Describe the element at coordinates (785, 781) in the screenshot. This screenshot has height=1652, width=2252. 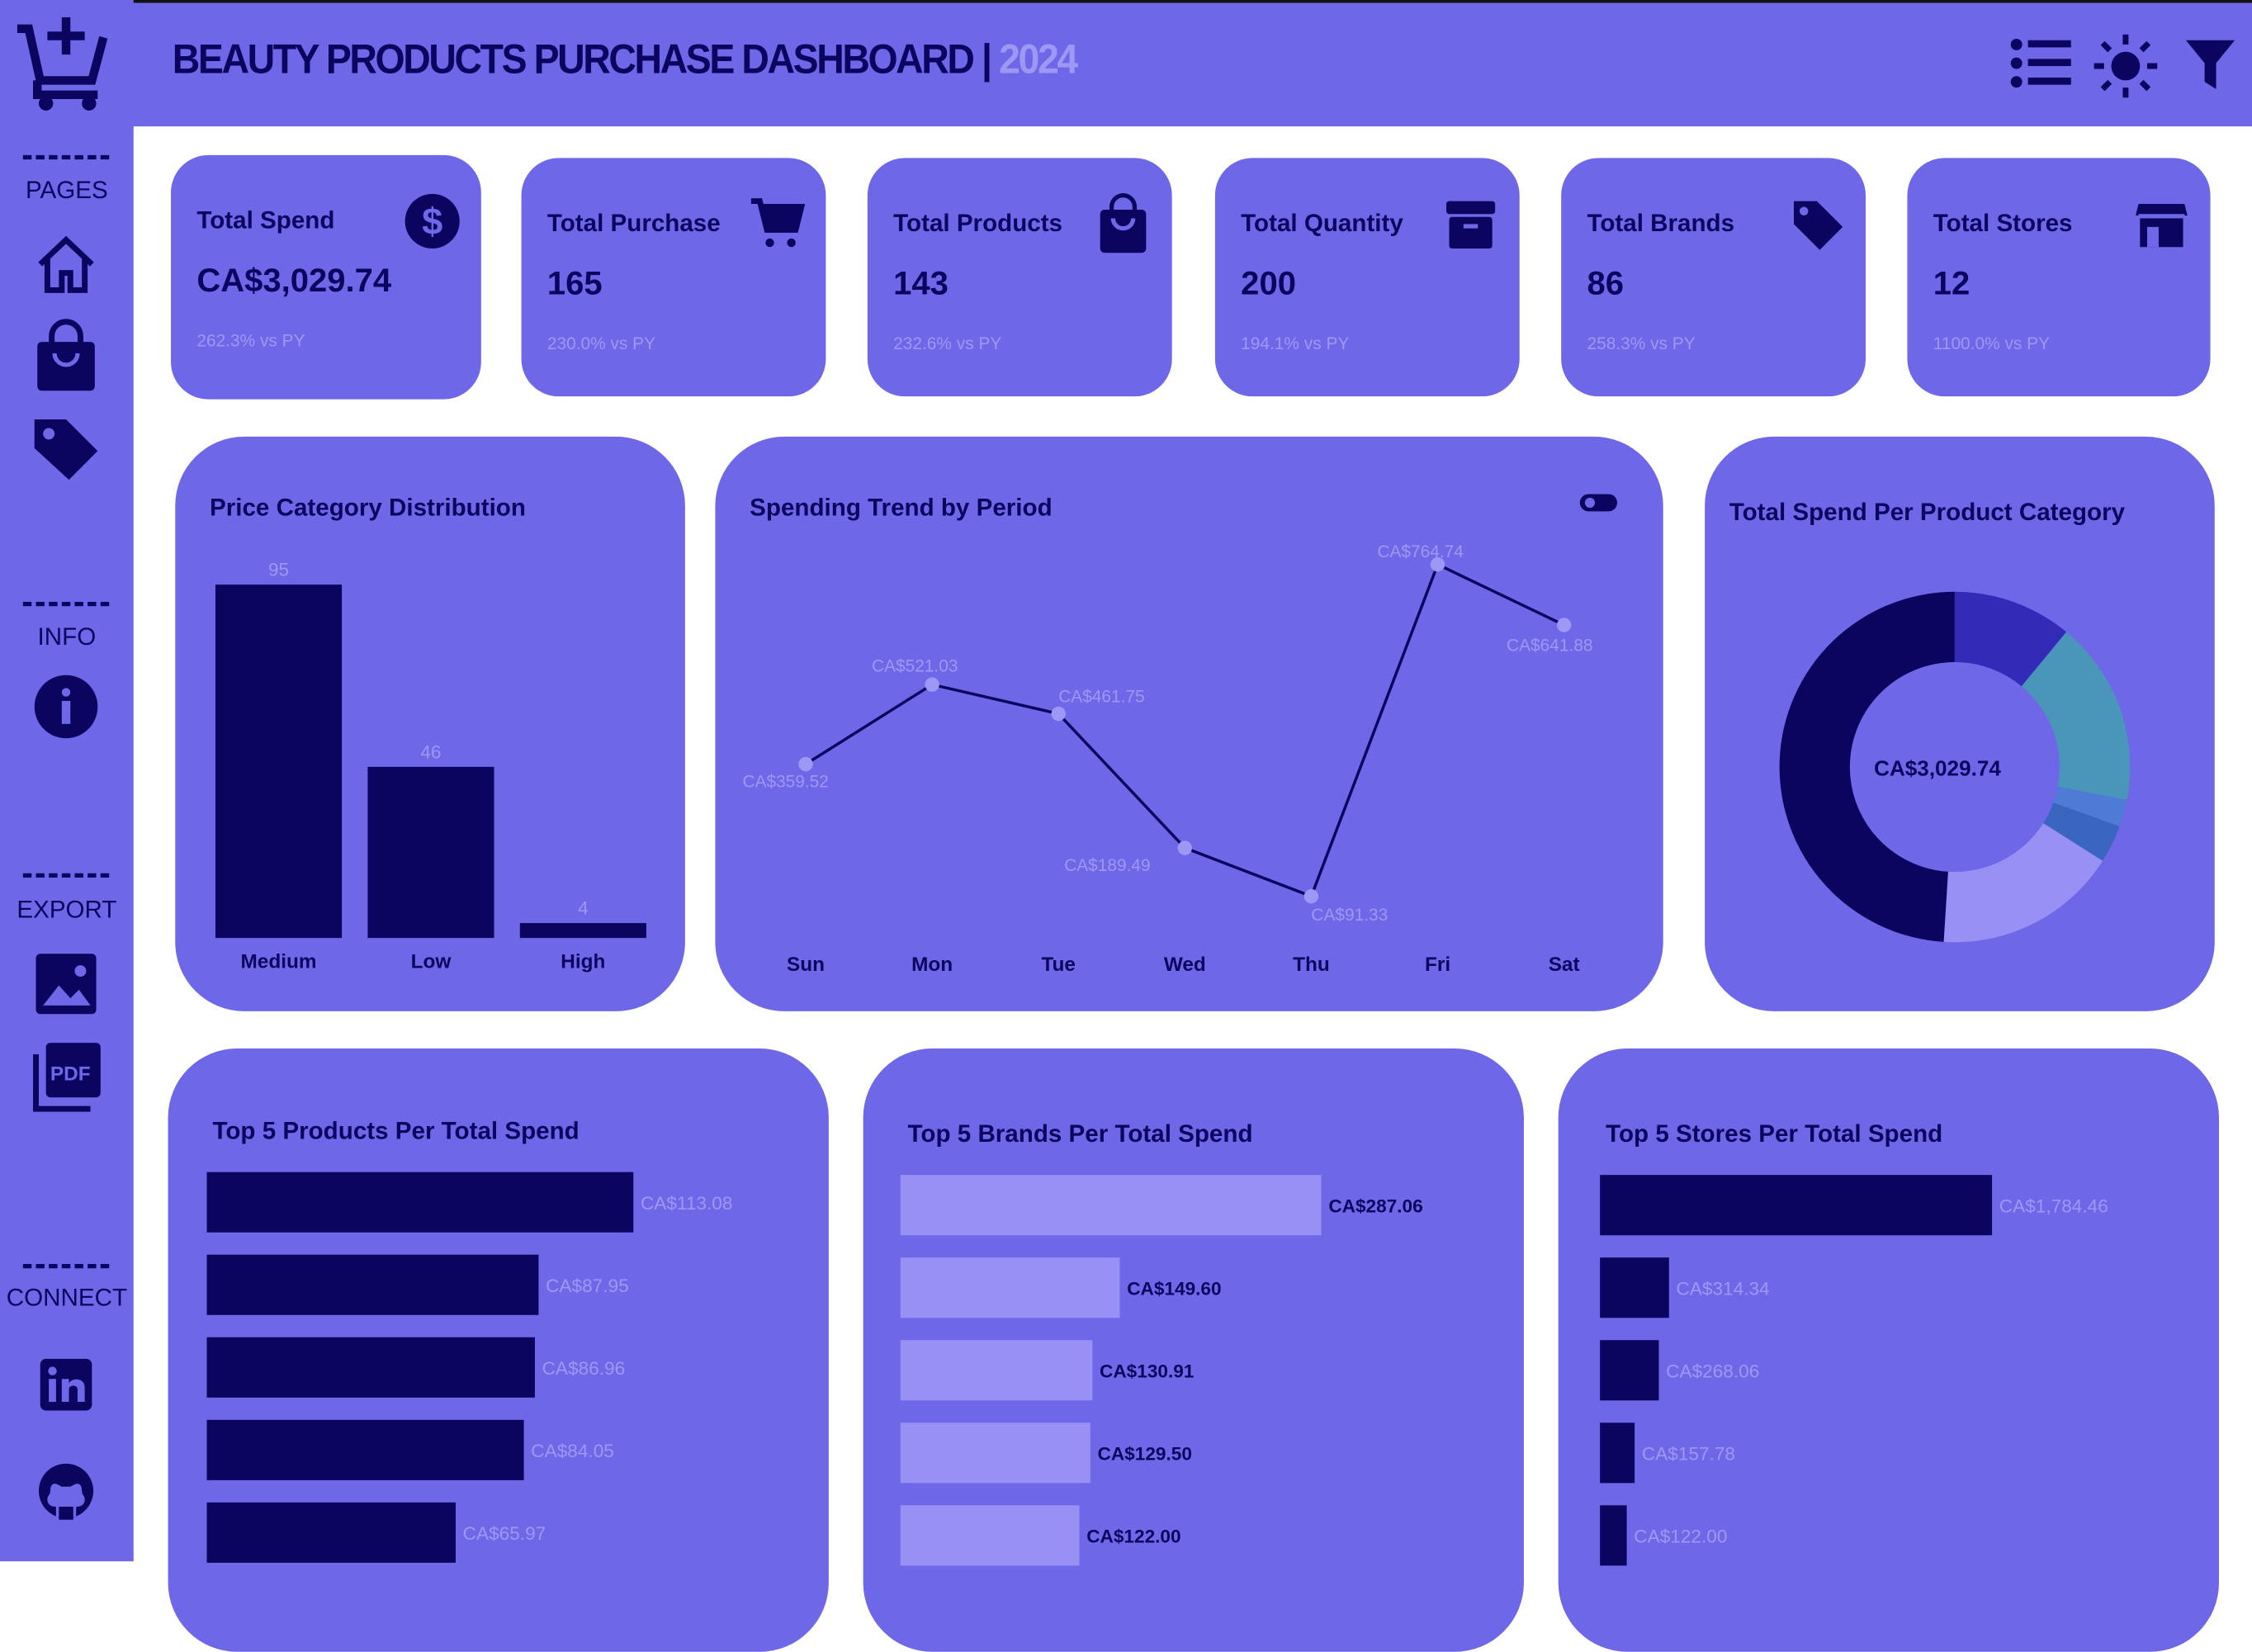
I see `data-label: CA$359.52` at that location.